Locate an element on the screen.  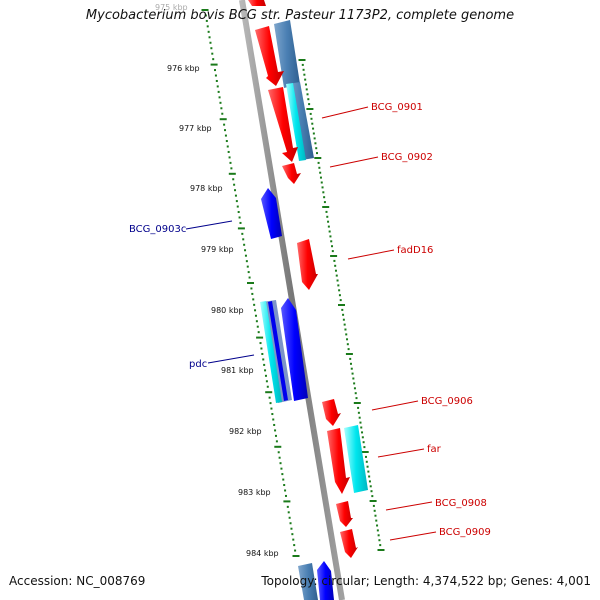
gene-label-bcg0909: BCG_0909 is located at coordinates (465, 532).